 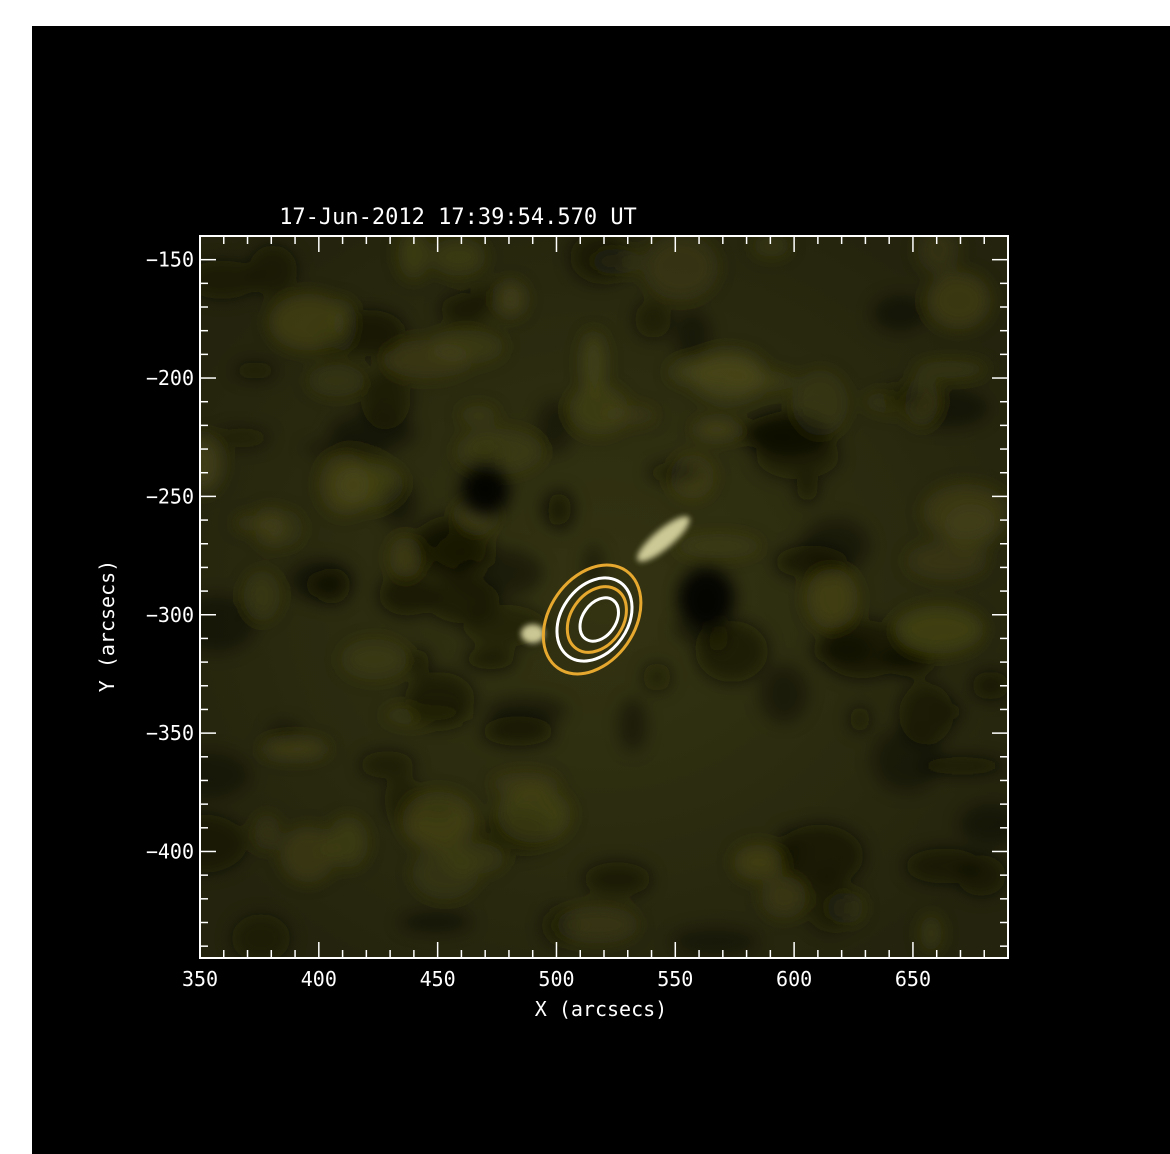 I want to click on chart-title: 17-Jun-2012 17:39:54.570 UT, so click(x=458, y=217).